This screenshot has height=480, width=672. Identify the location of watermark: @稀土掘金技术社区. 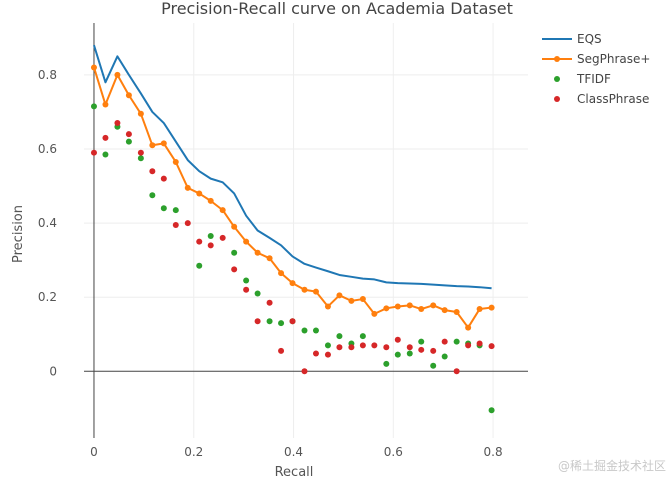
(611, 466).